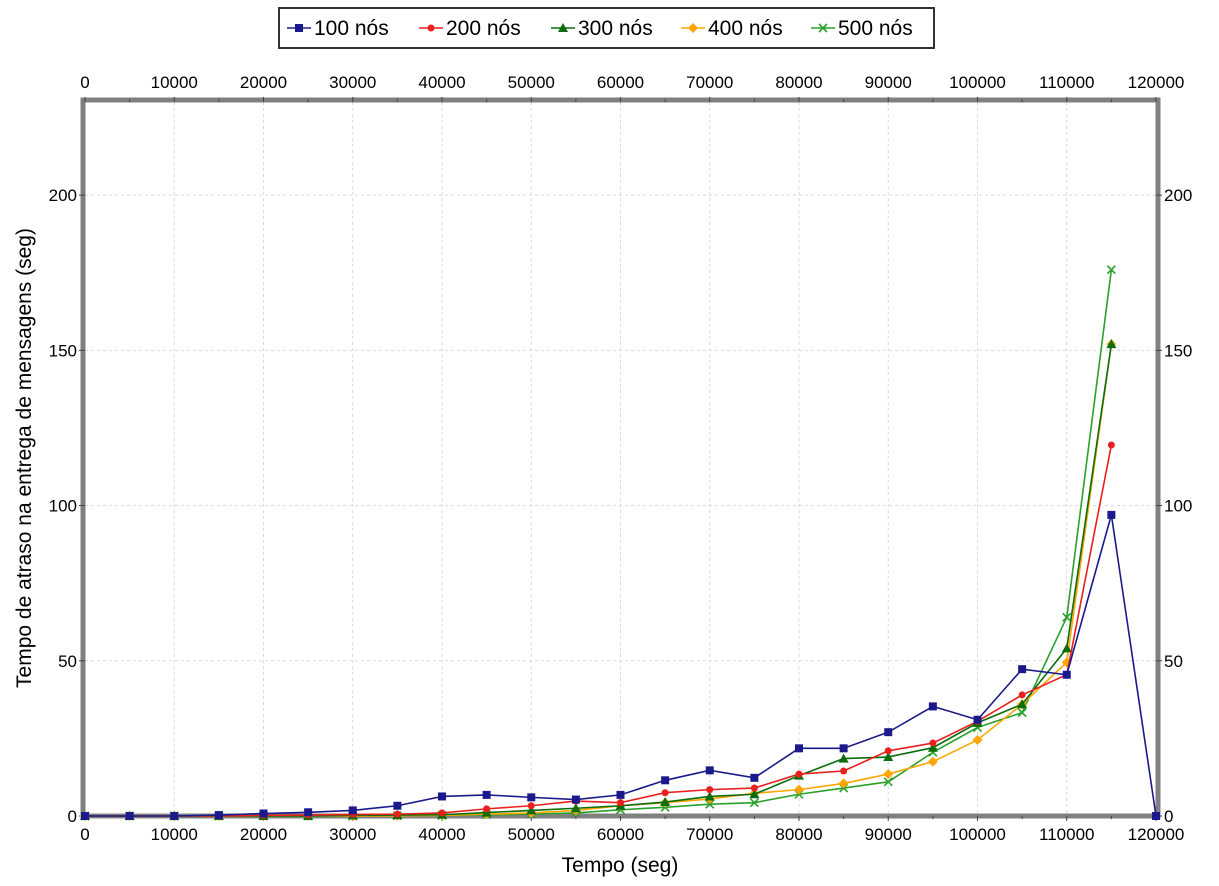 Image resolution: width=1219 pixels, height=886 pixels. What do you see at coordinates (977, 82) in the screenshot?
I see `x-tick-label-top: 100000` at bounding box center [977, 82].